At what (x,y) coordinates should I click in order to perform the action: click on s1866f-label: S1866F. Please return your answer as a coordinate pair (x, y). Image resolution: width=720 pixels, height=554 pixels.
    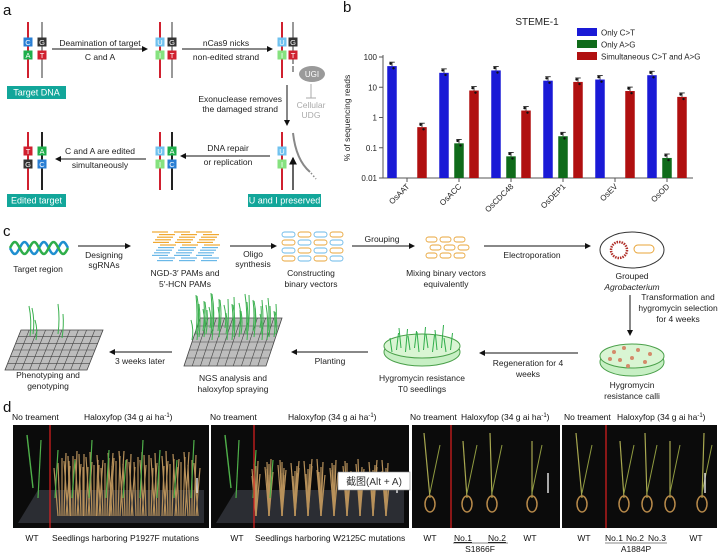
    Looking at the image, I should click on (480, 549).